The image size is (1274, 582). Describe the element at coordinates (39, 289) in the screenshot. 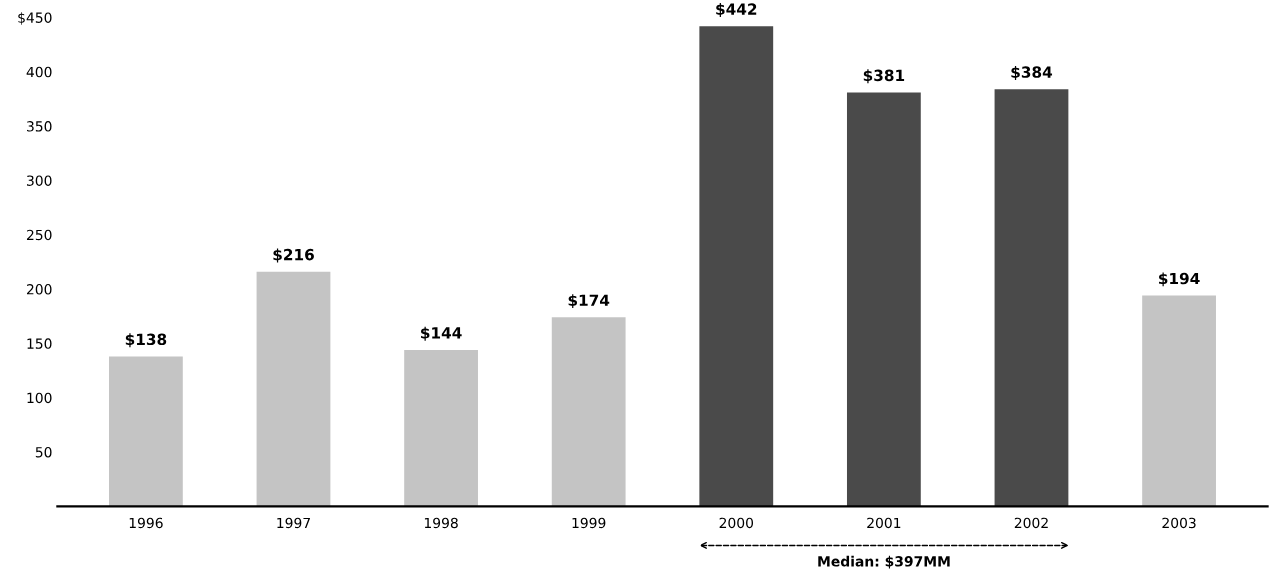

I see `y-tick-label: 200` at that location.